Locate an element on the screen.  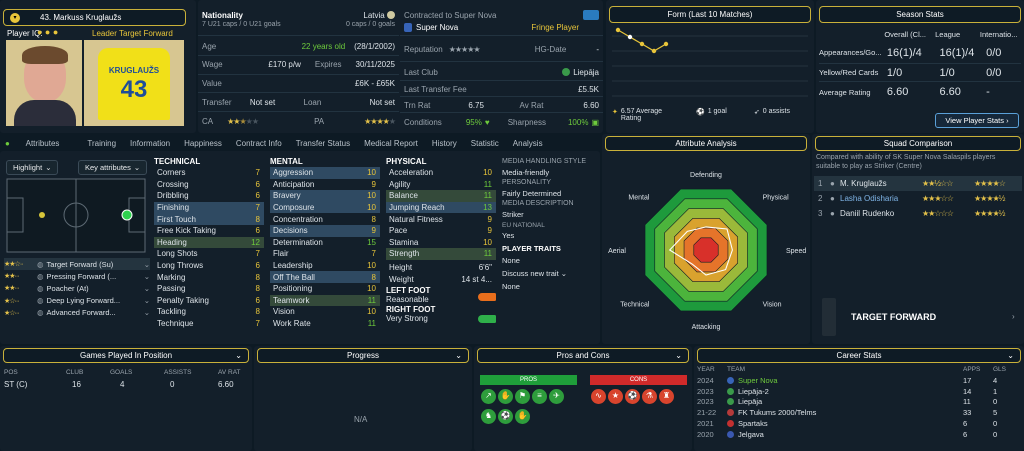
squad-player-name: Daniil Rudenko is located at coordinates (867, 213).